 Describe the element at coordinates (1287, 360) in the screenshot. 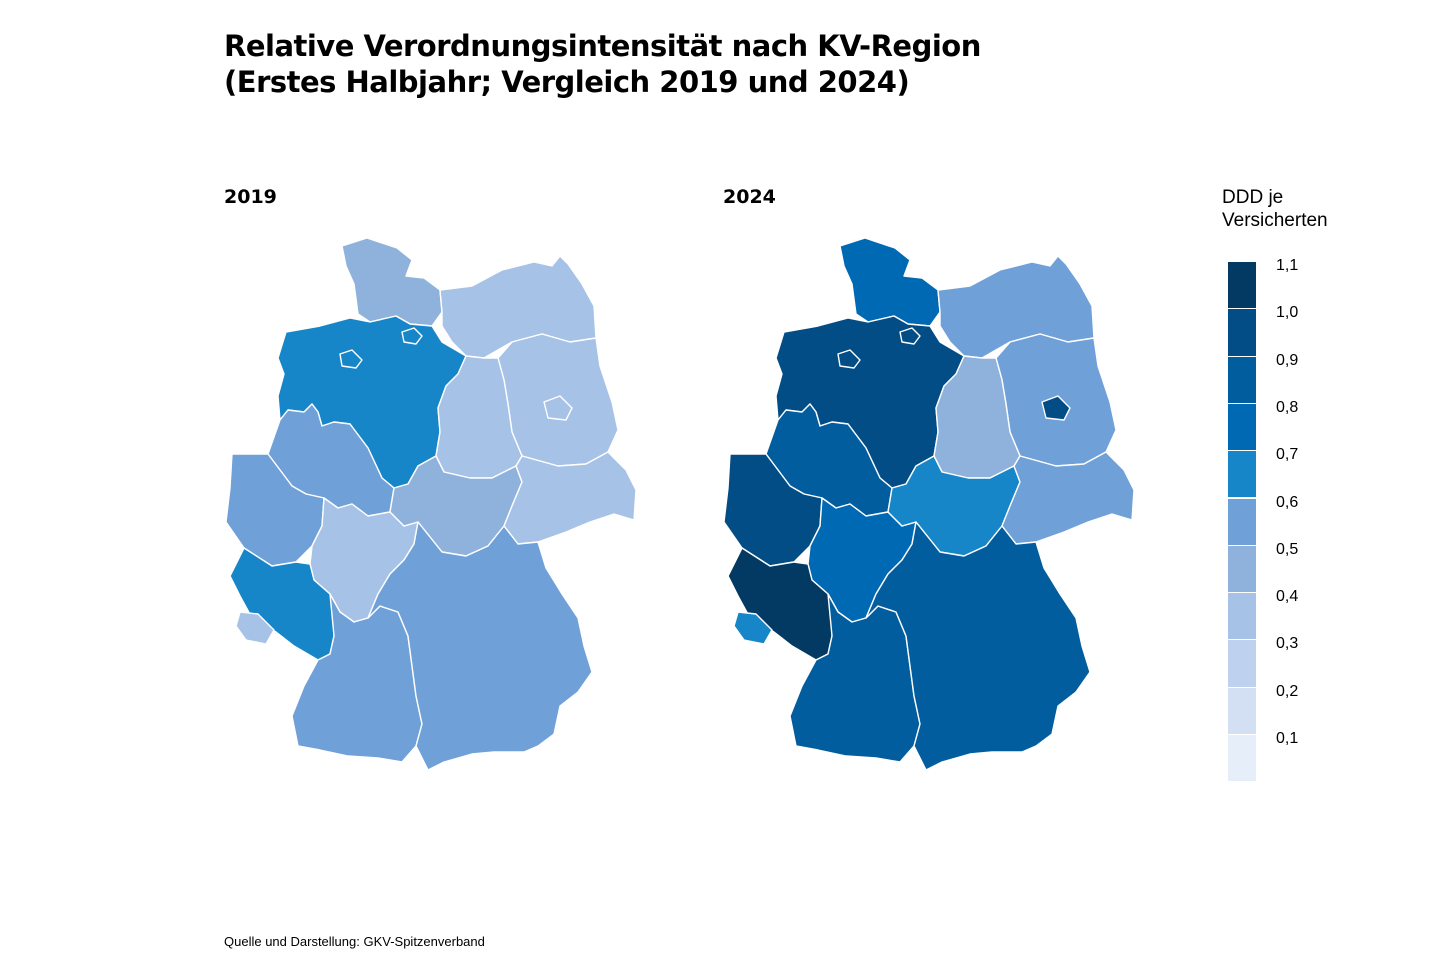

I see `legend-tick-label: 0,9` at that location.